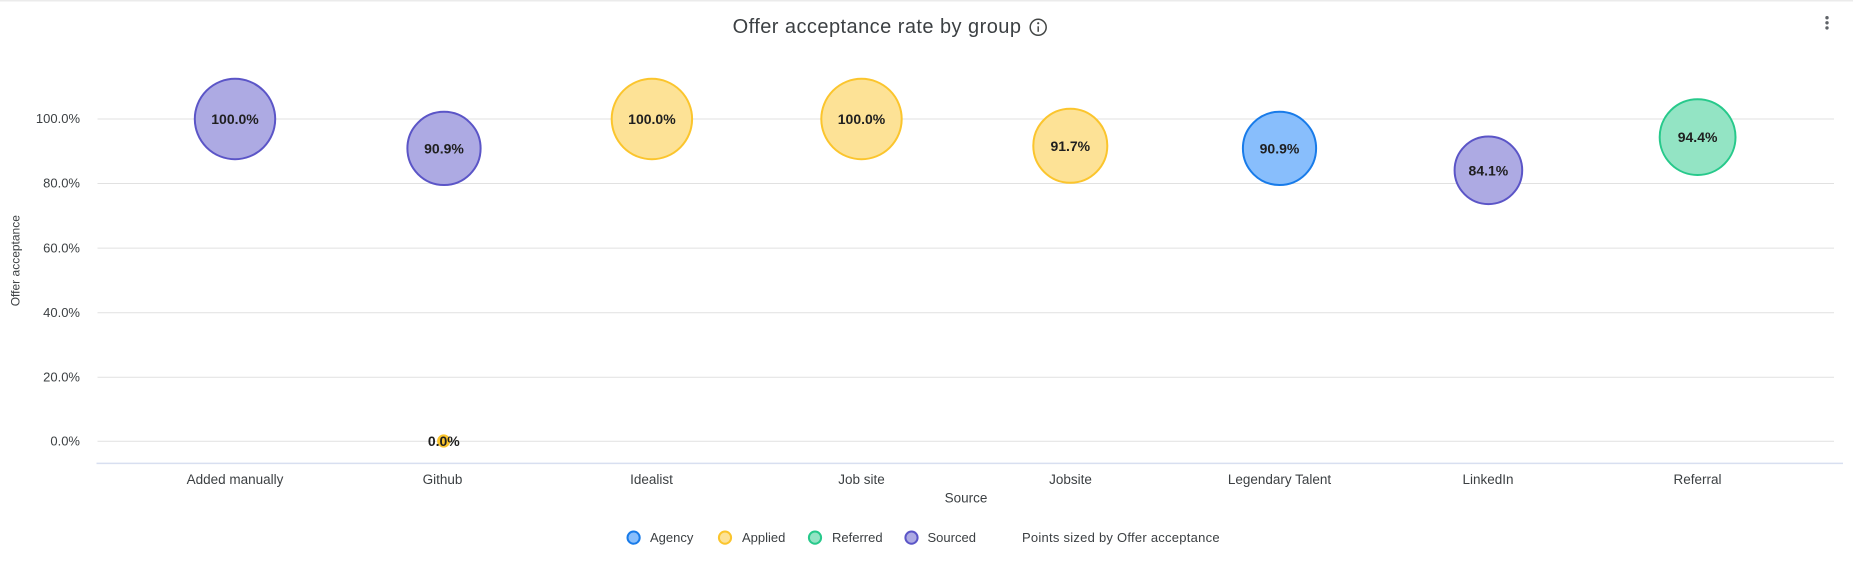  Describe the element at coordinates (877, 27) in the screenshot. I see `svg-text: Offer acceptance rate by group` at that location.